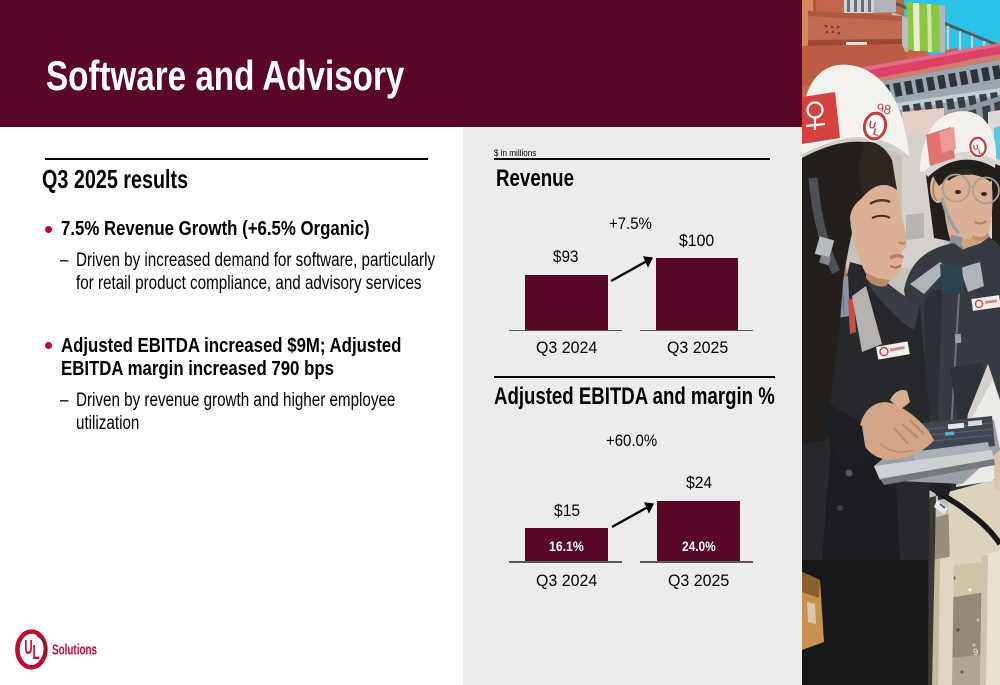  I want to click on svg-text: Solutions, so click(74, 650).